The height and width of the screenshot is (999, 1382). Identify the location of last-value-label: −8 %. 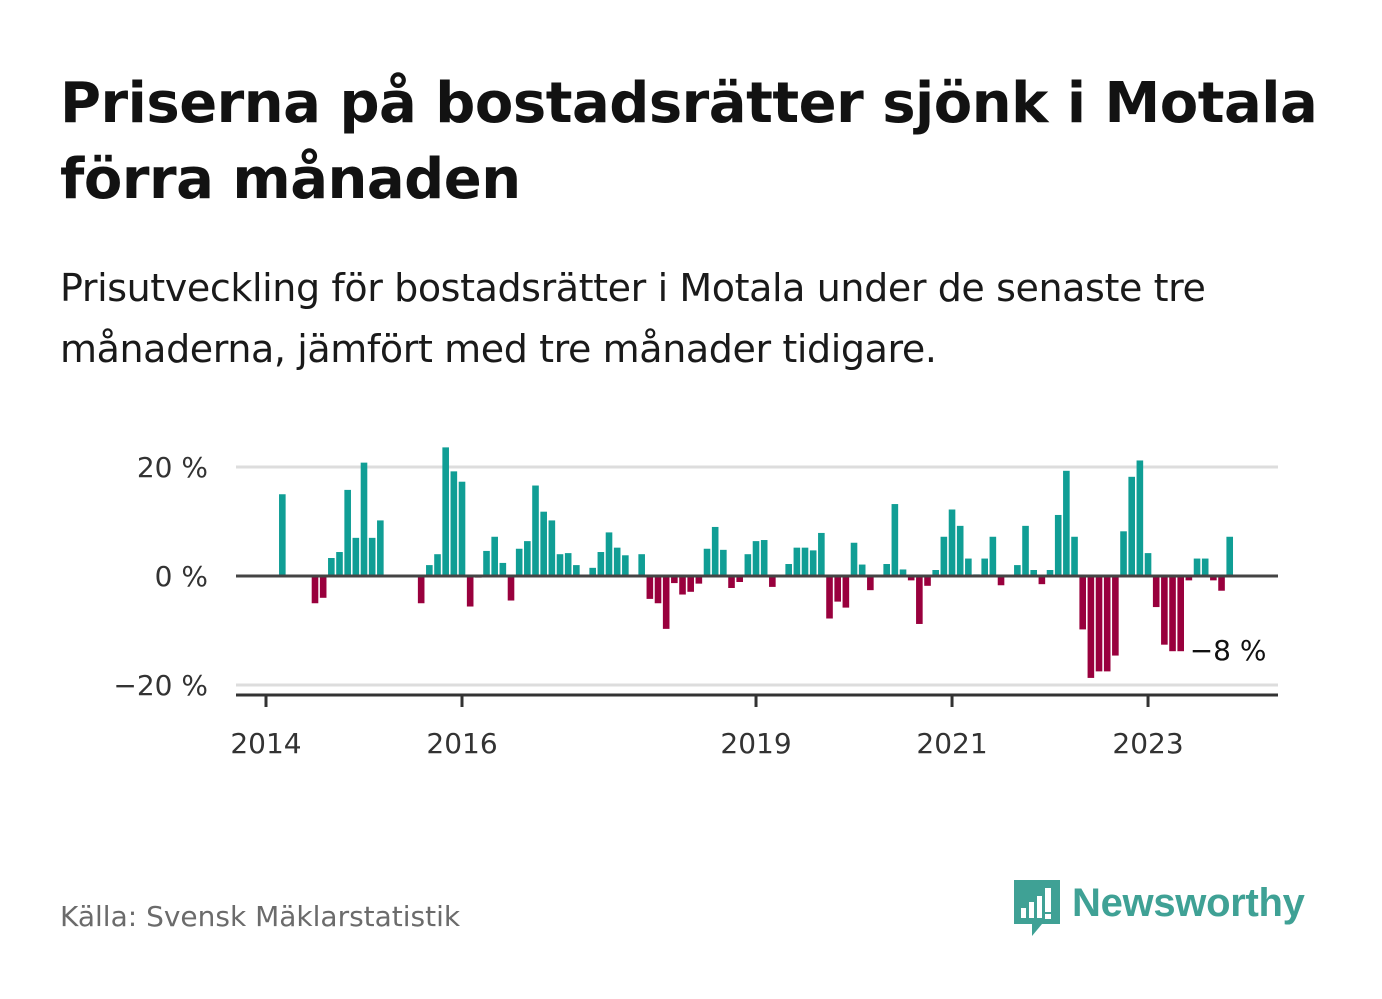
(1228, 650).